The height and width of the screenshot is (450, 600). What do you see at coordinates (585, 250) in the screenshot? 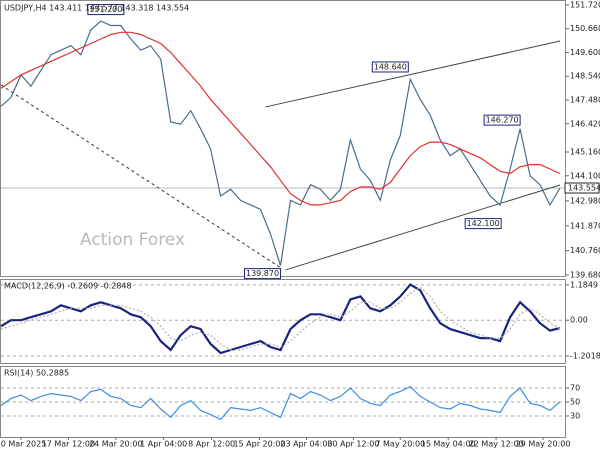
I see `y-tick-label: 140.760` at bounding box center [585, 250].